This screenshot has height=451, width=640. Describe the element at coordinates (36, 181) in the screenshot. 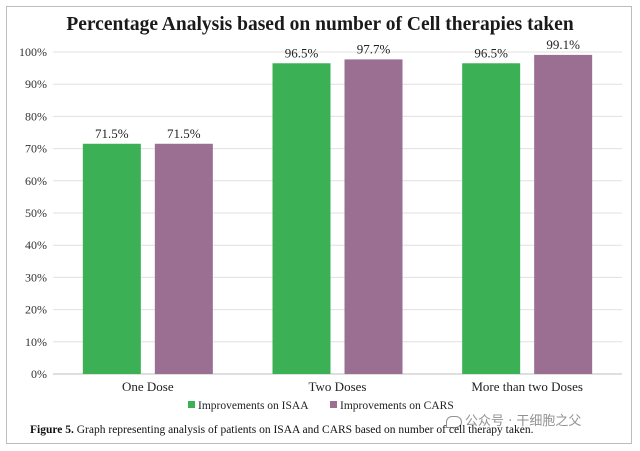

I see `y-tick-label: 60%` at that location.